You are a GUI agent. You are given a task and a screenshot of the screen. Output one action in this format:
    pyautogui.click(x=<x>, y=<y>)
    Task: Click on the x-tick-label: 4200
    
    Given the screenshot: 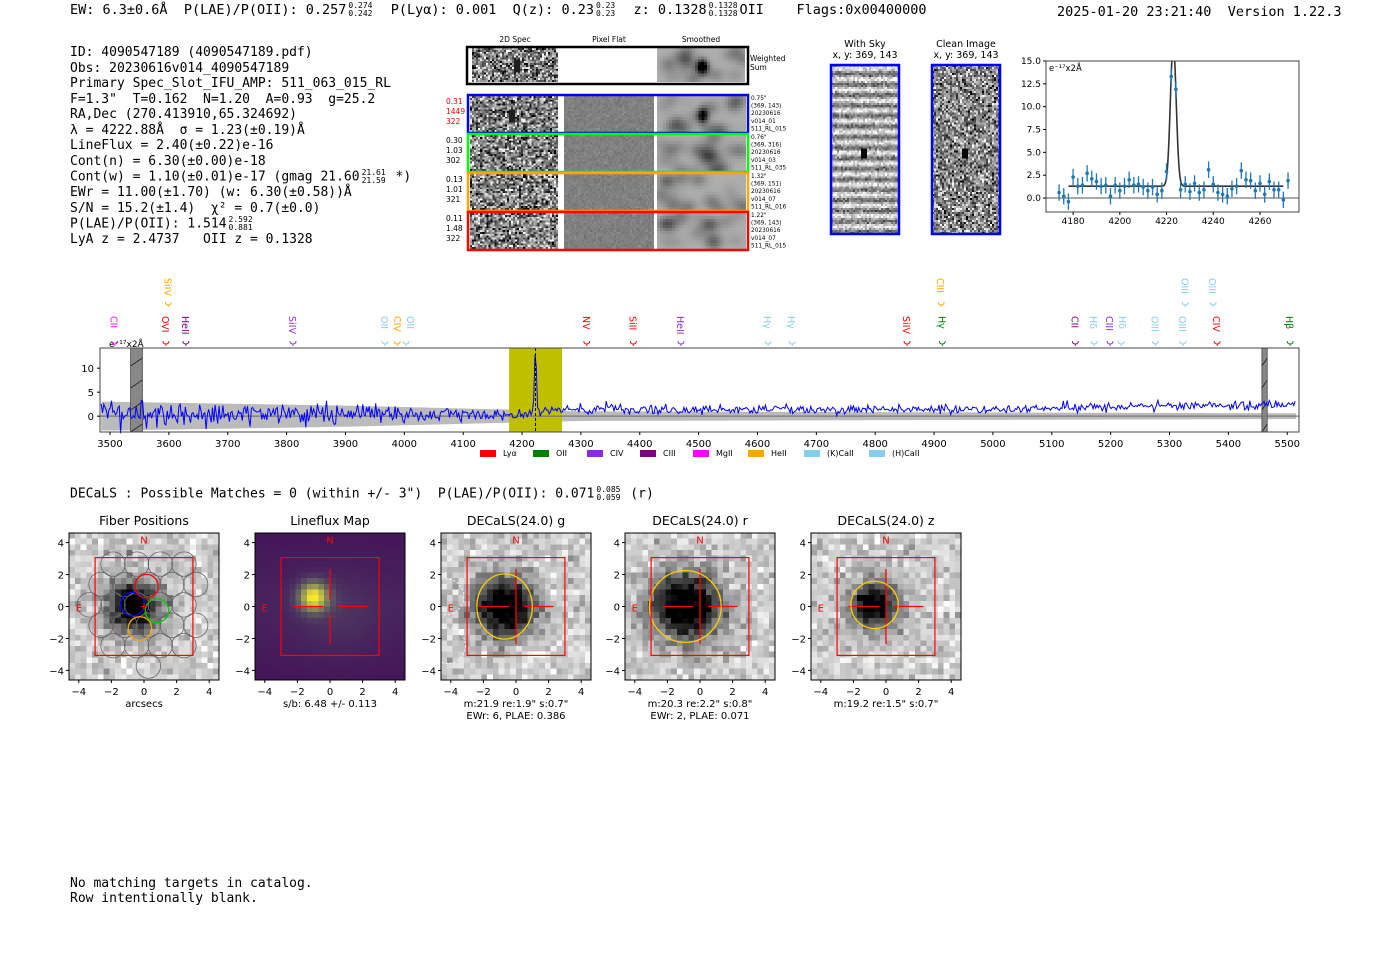 What is the action you would take?
    pyautogui.click(x=521, y=444)
    